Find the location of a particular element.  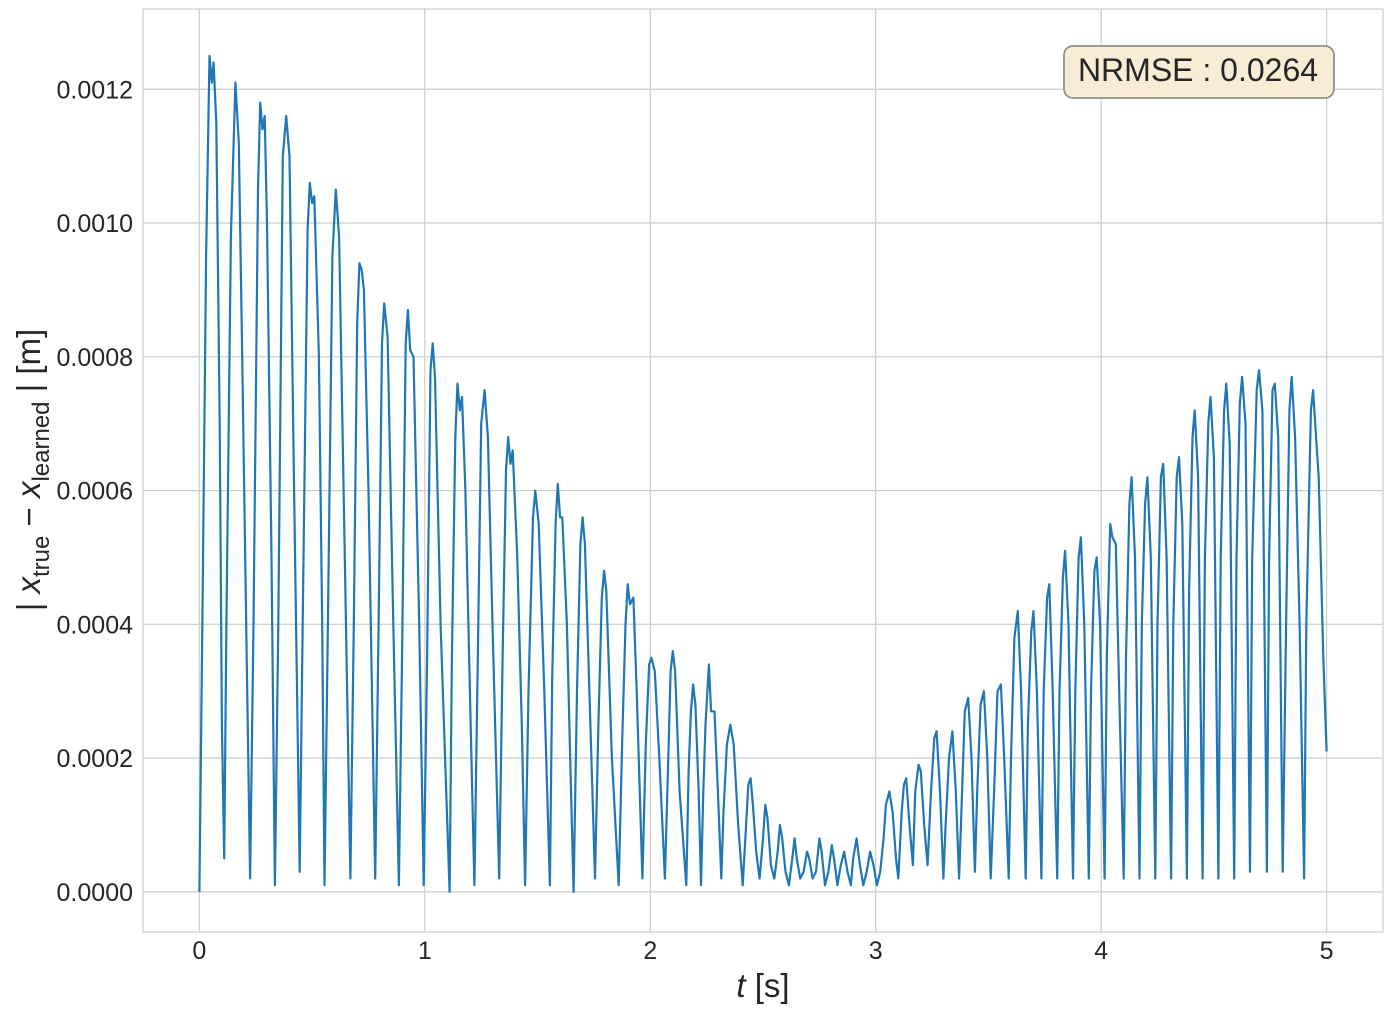

x-axis-label: t [s] is located at coordinates (762, 985).